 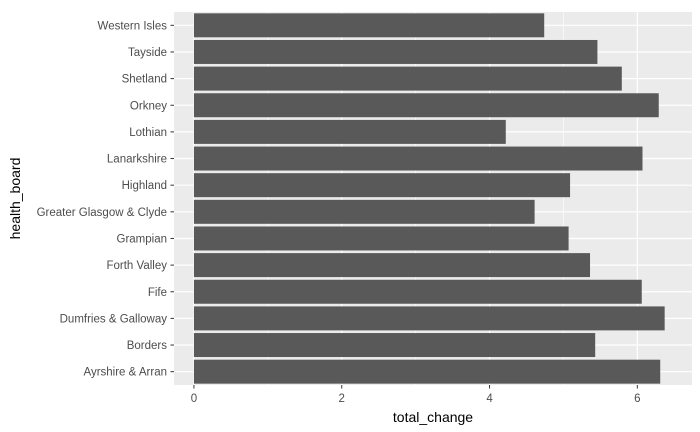 I want to click on x-tick-label: 6, so click(x=637, y=399).